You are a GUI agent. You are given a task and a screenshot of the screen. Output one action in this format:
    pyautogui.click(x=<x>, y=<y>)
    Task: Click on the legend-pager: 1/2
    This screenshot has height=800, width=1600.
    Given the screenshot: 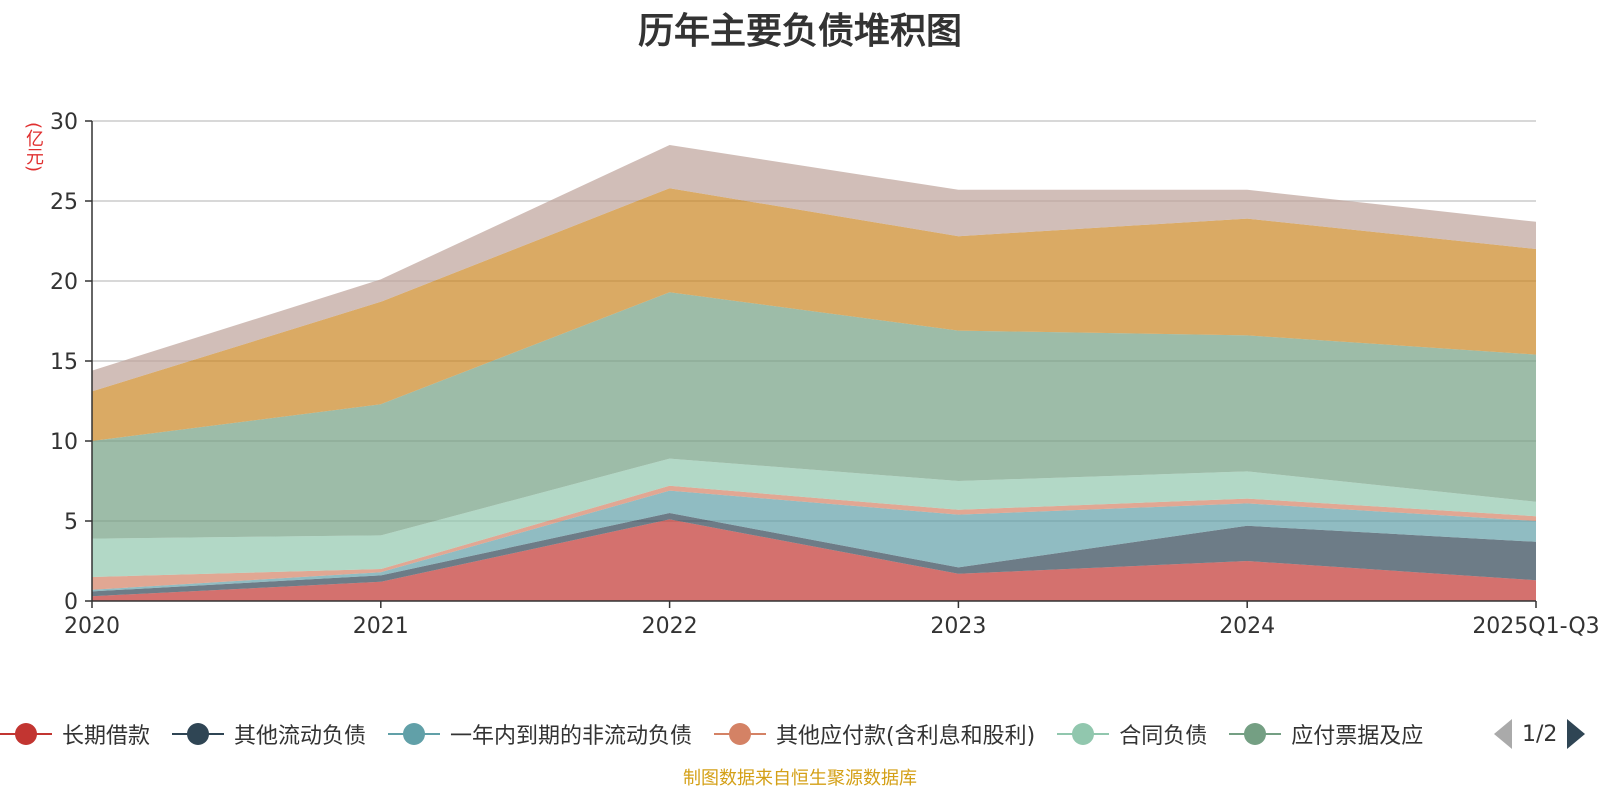 What is the action you would take?
    pyautogui.click(x=1540, y=734)
    